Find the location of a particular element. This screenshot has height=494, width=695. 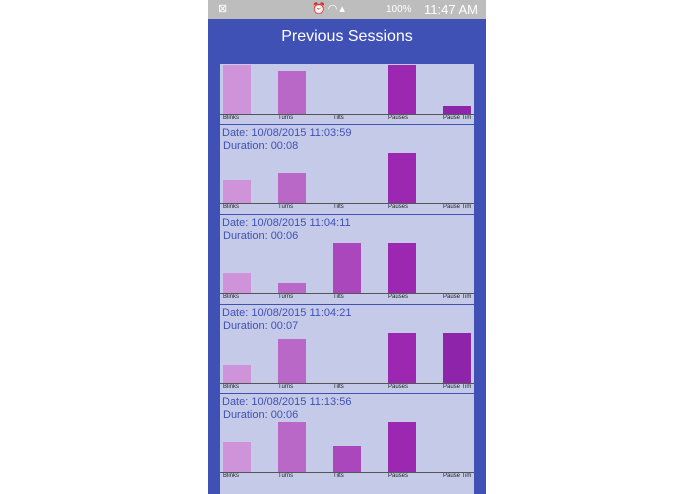

session-card: Blinks Turns Tilts Pauses Pause Tim is located at coordinates (347, 94).